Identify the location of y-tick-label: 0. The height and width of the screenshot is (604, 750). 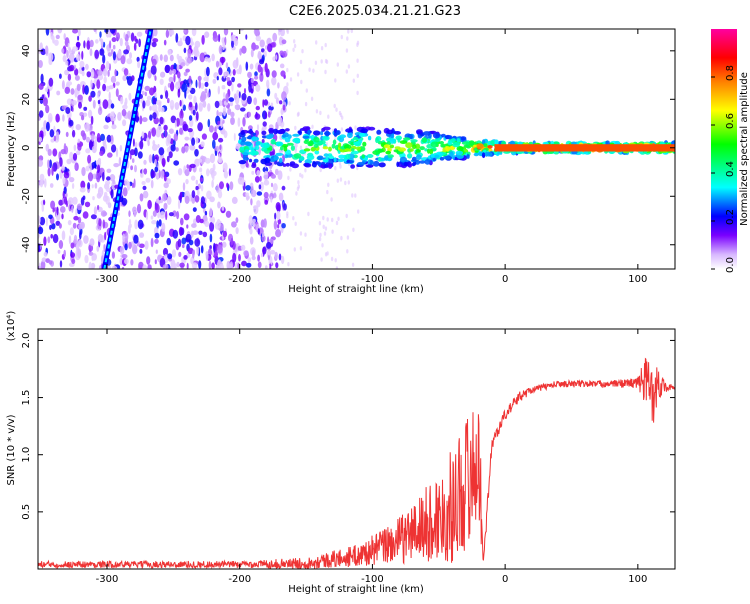
(26, 148).